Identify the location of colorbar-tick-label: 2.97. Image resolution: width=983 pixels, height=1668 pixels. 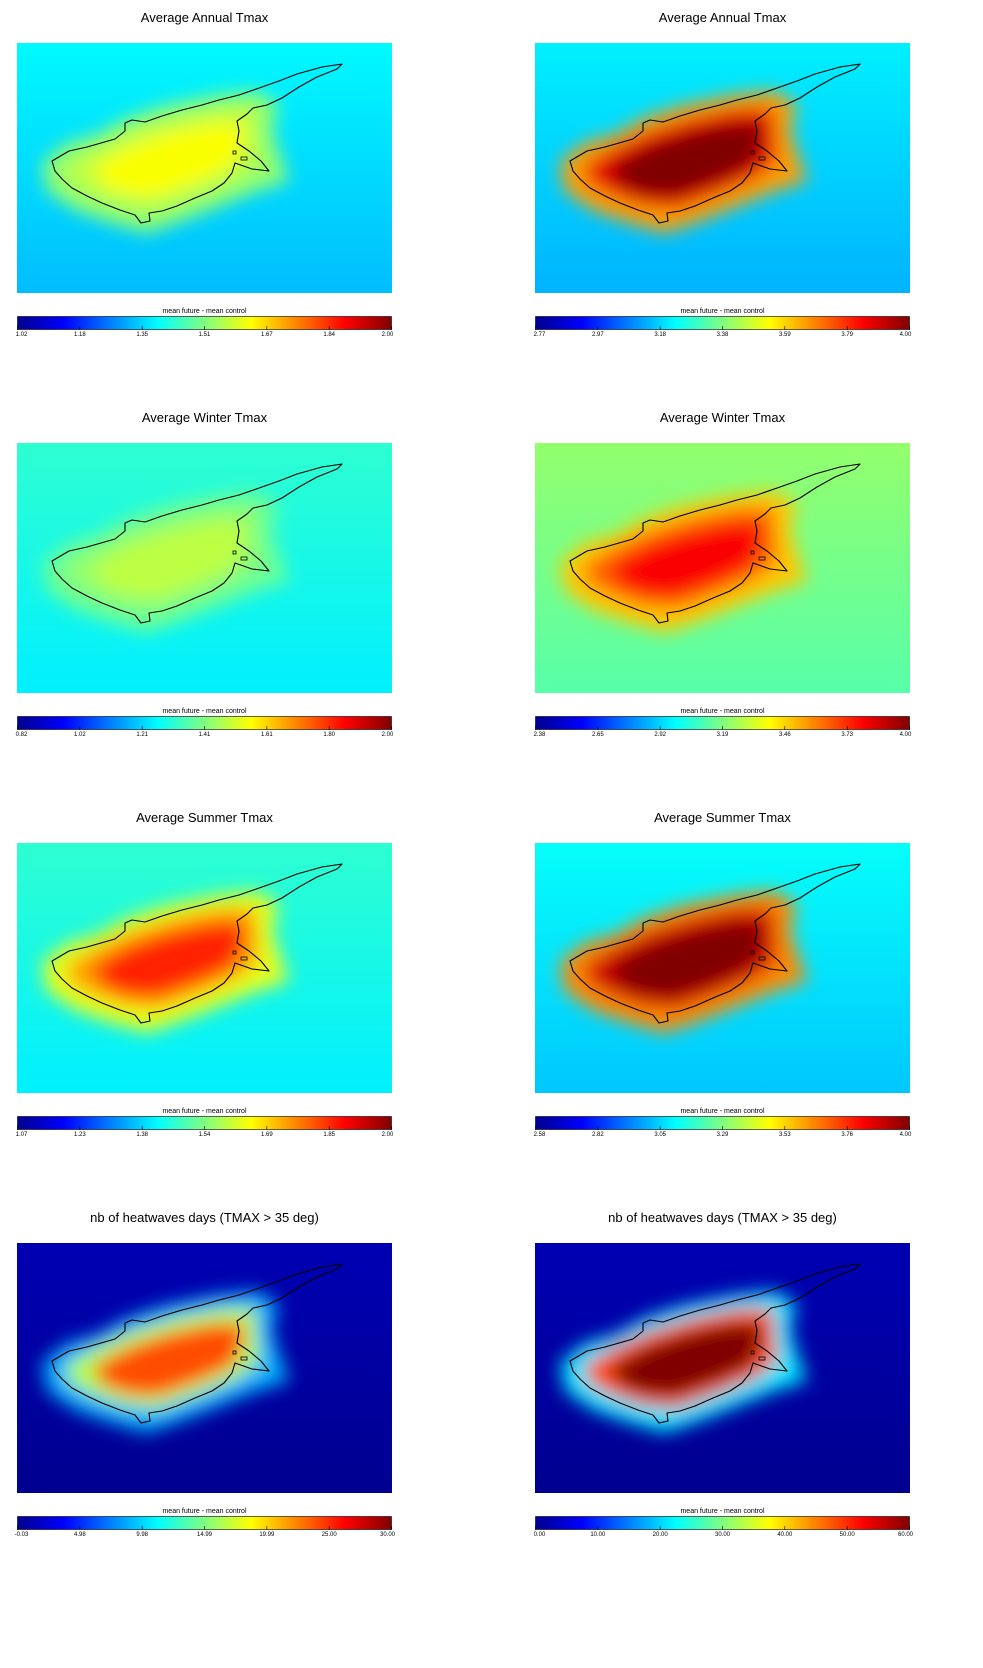
(597, 335).